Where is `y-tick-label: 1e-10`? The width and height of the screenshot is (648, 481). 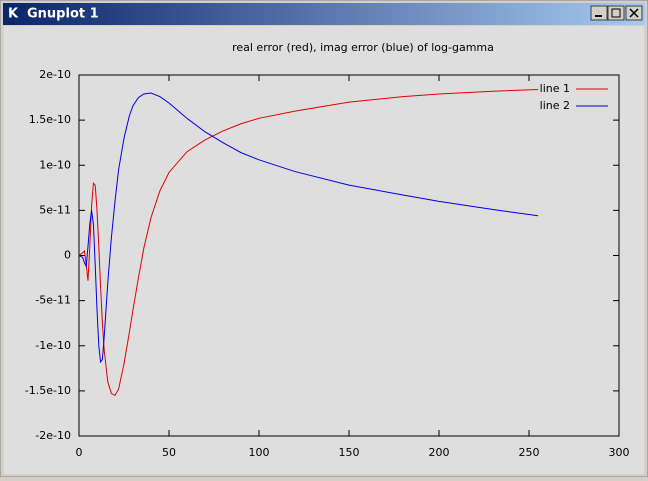 y-tick-label: 1e-10 is located at coordinates (55, 164).